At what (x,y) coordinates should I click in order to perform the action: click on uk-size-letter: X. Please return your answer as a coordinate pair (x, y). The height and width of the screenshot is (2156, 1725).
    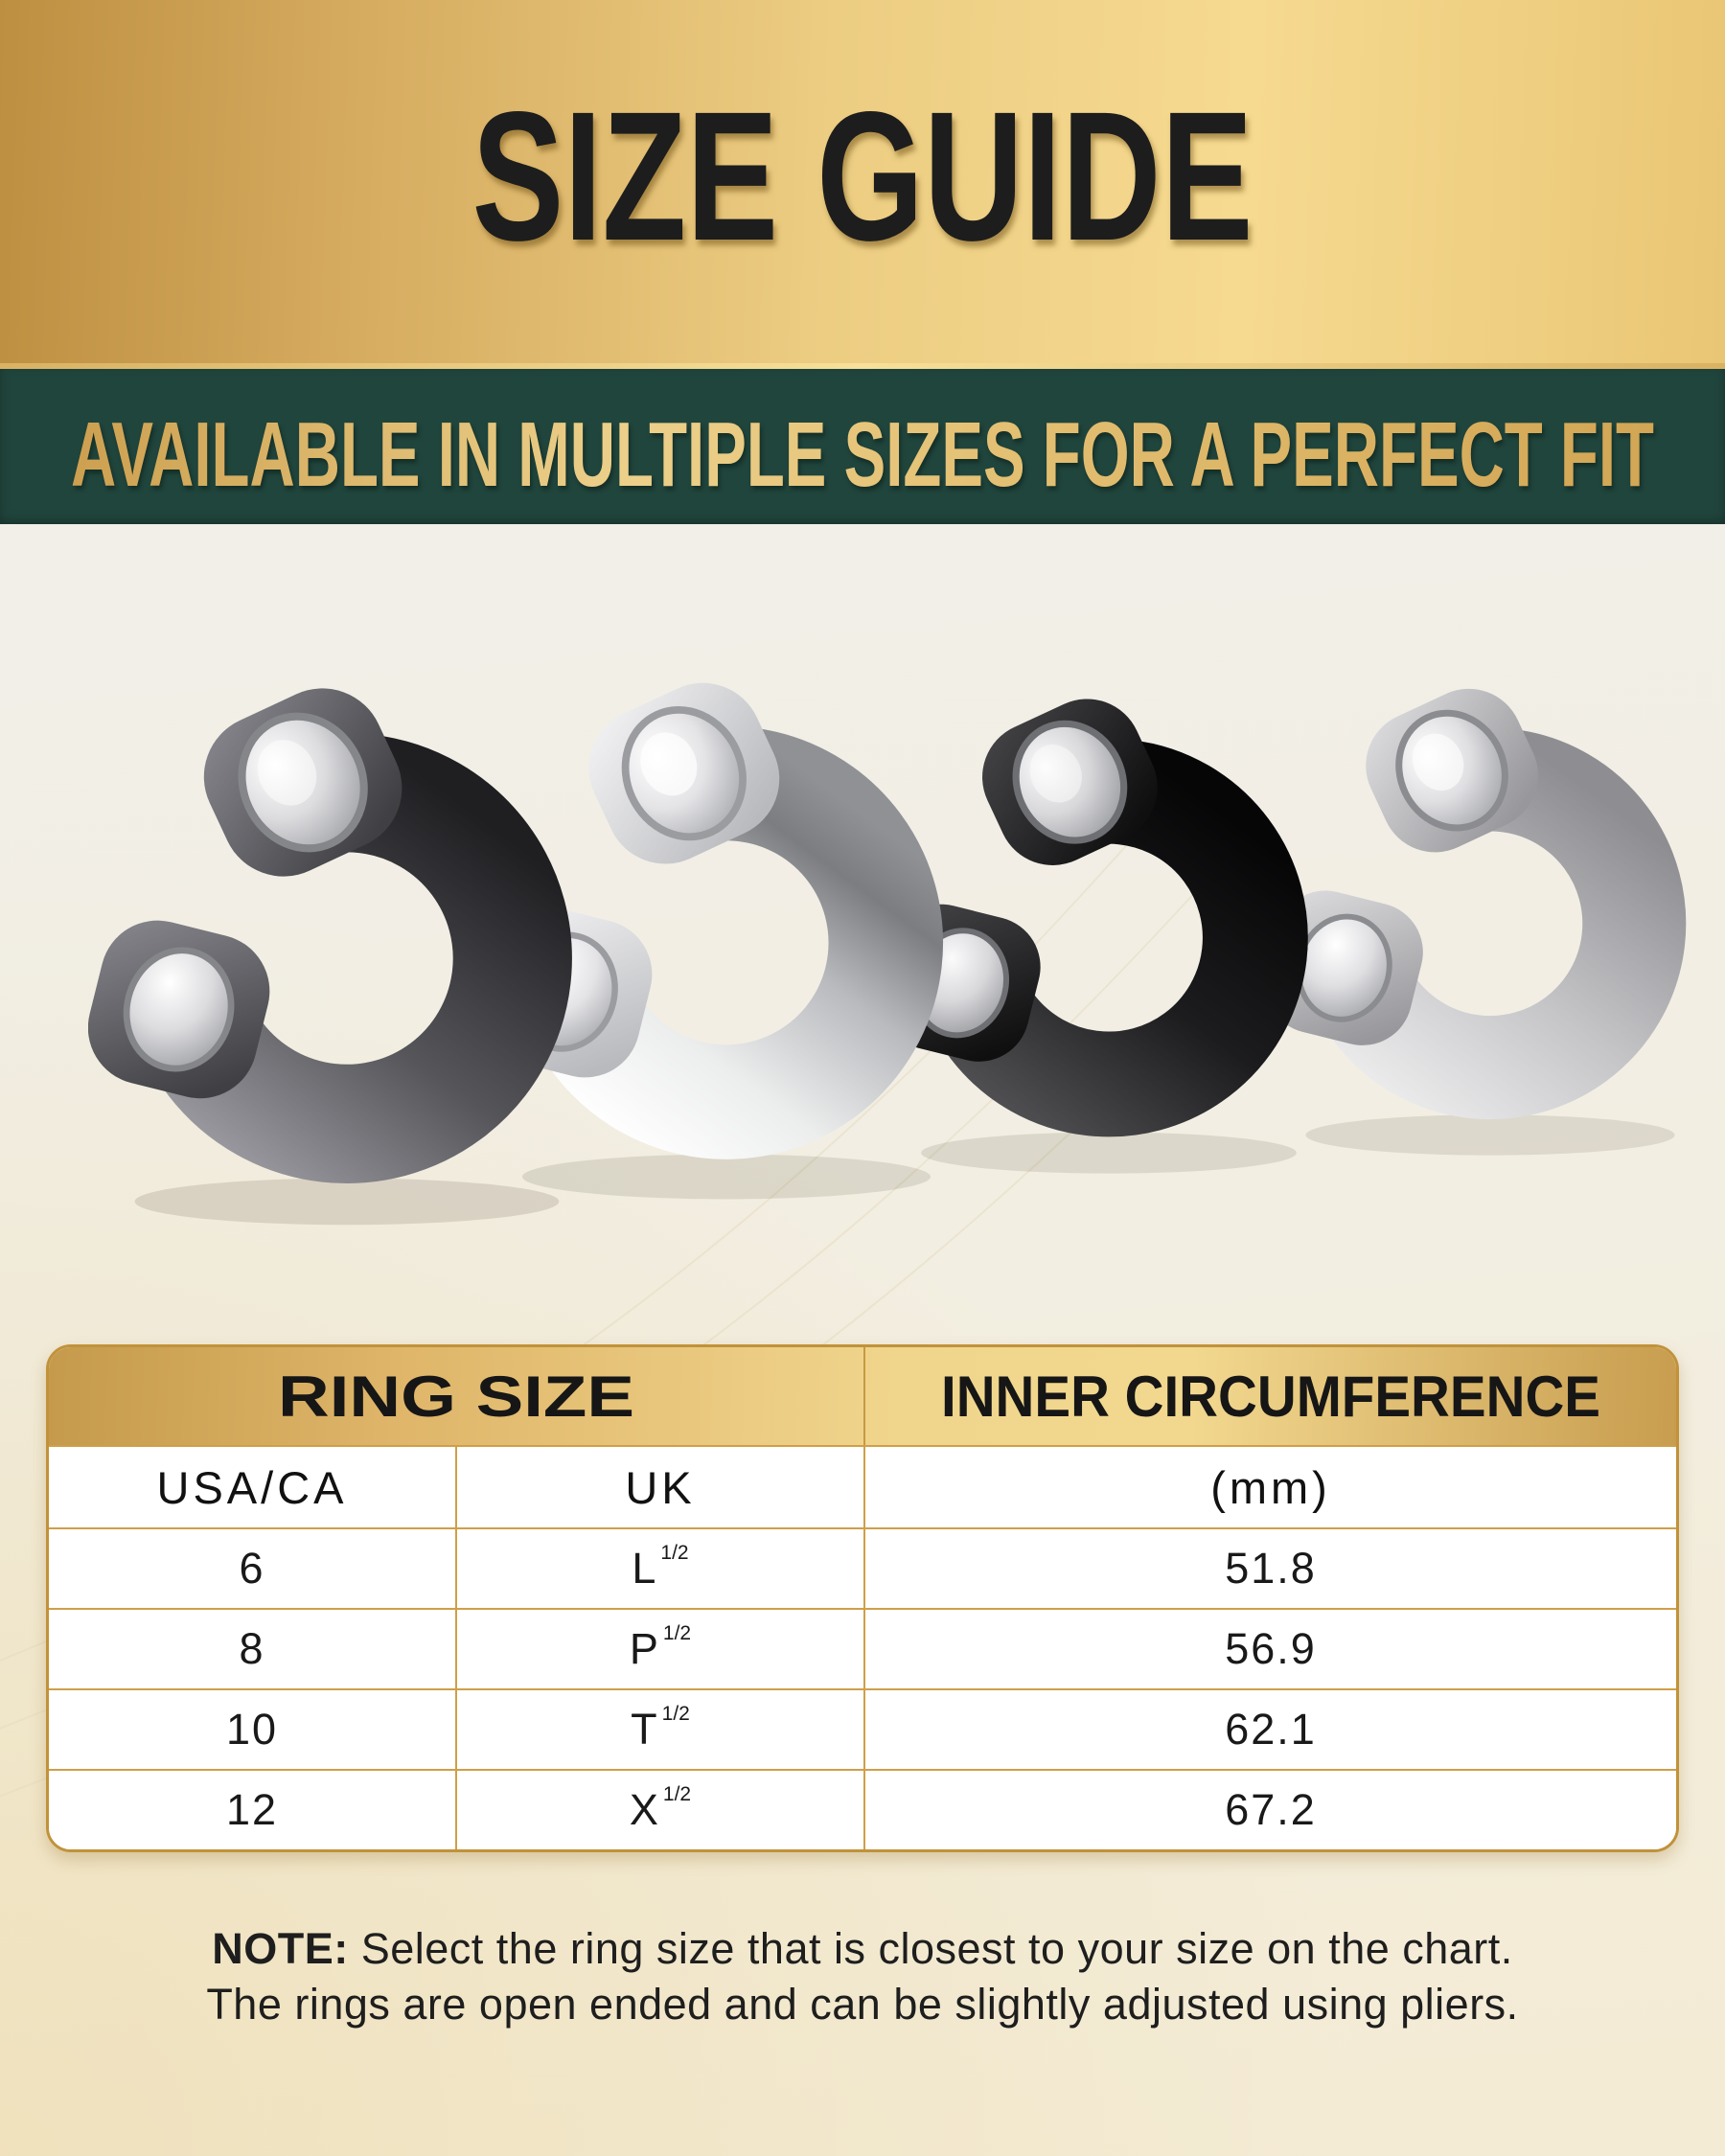
    Looking at the image, I should click on (644, 1809).